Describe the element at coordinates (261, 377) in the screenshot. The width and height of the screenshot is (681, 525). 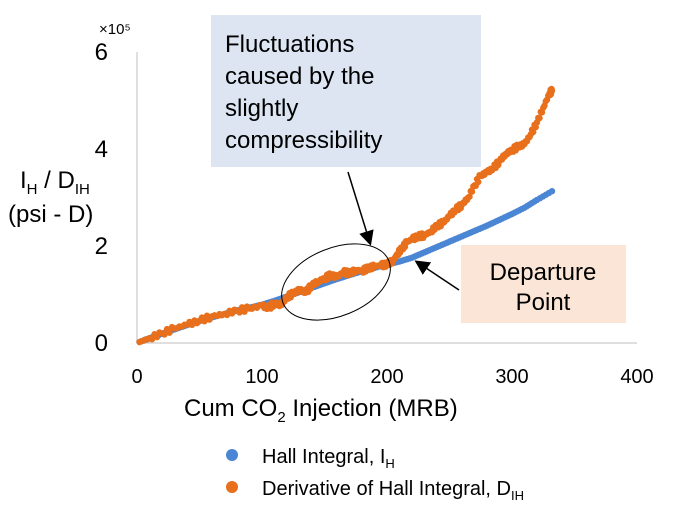
I see `x-tick-label: 100` at that location.